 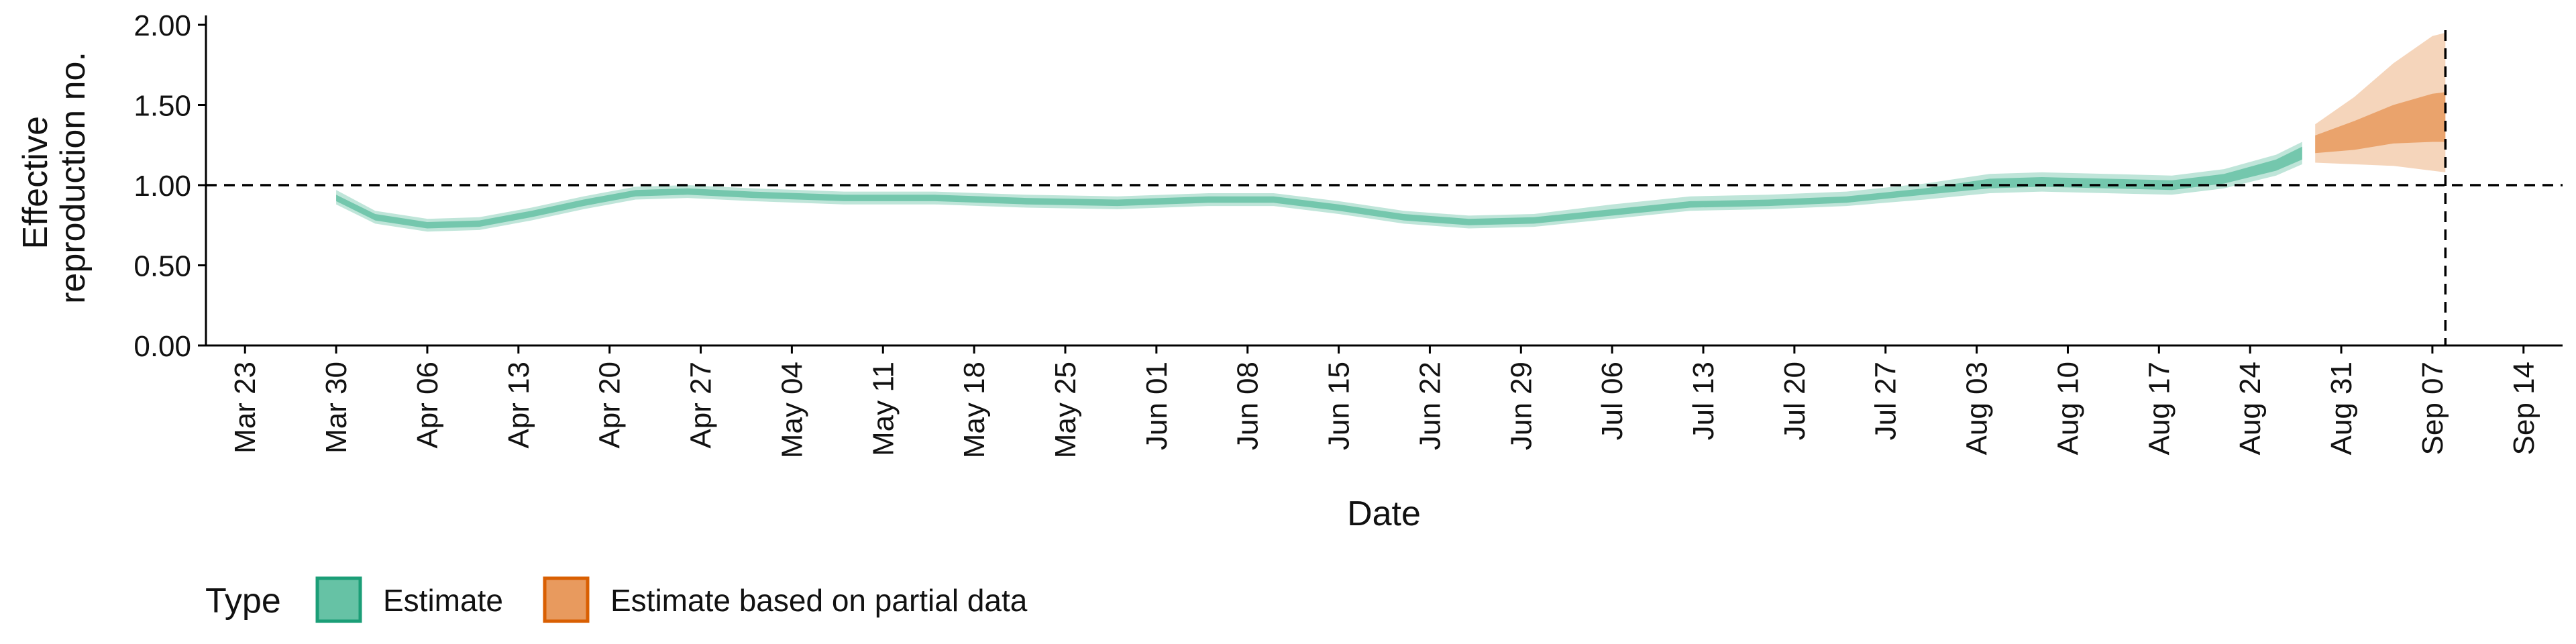 I want to click on y-ticks: 0.00 0.50 1.00 1.50 2.00, so click(x=169, y=186).